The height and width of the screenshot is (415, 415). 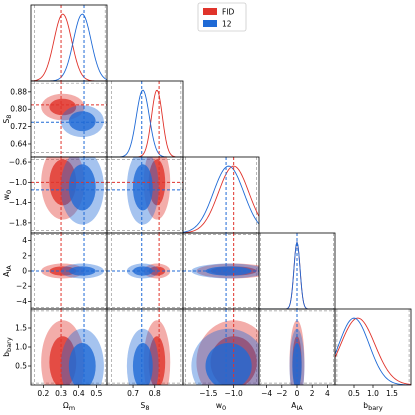 I want to click on legend-label: 12, so click(x=227, y=24).